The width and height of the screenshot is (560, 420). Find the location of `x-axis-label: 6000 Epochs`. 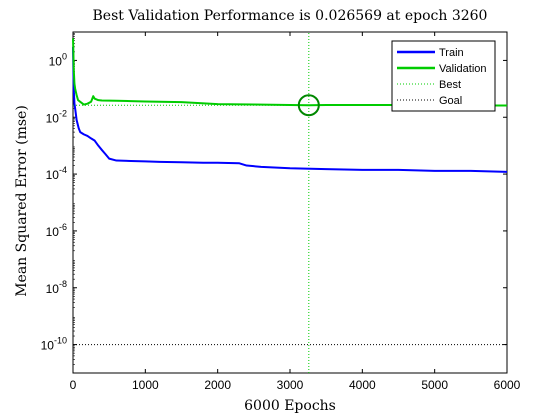

x-axis-label: 6000 Epochs is located at coordinates (290, 406).